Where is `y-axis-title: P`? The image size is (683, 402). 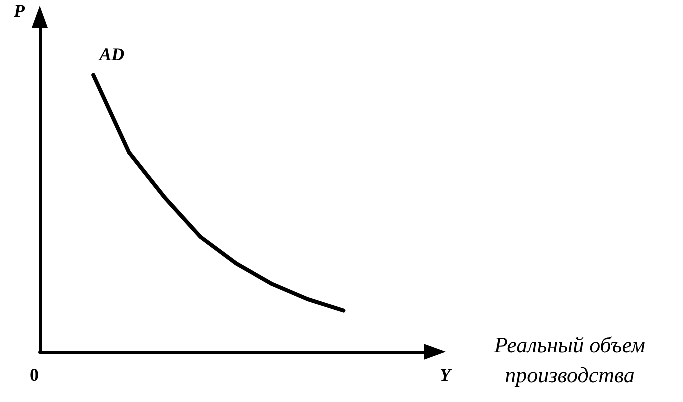
y-axis-title: P is located at coordinates (19, 11).